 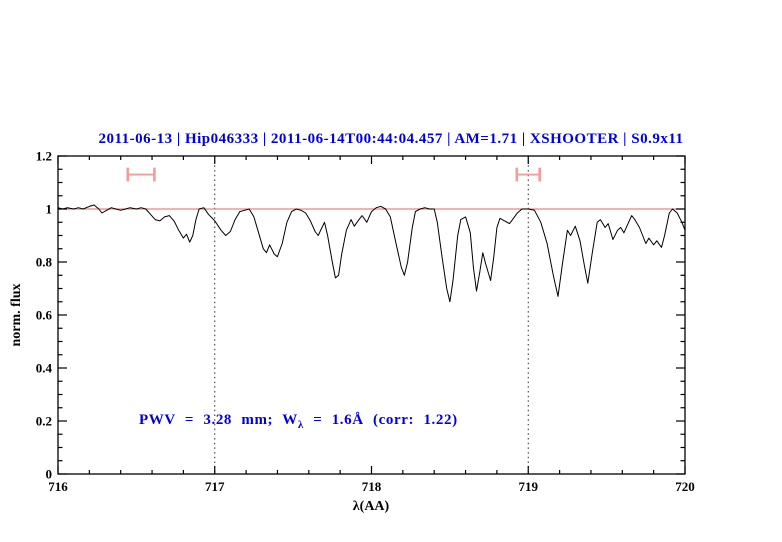 I want to click on y-tick-label: 0.4, so click(x=44, y=368).